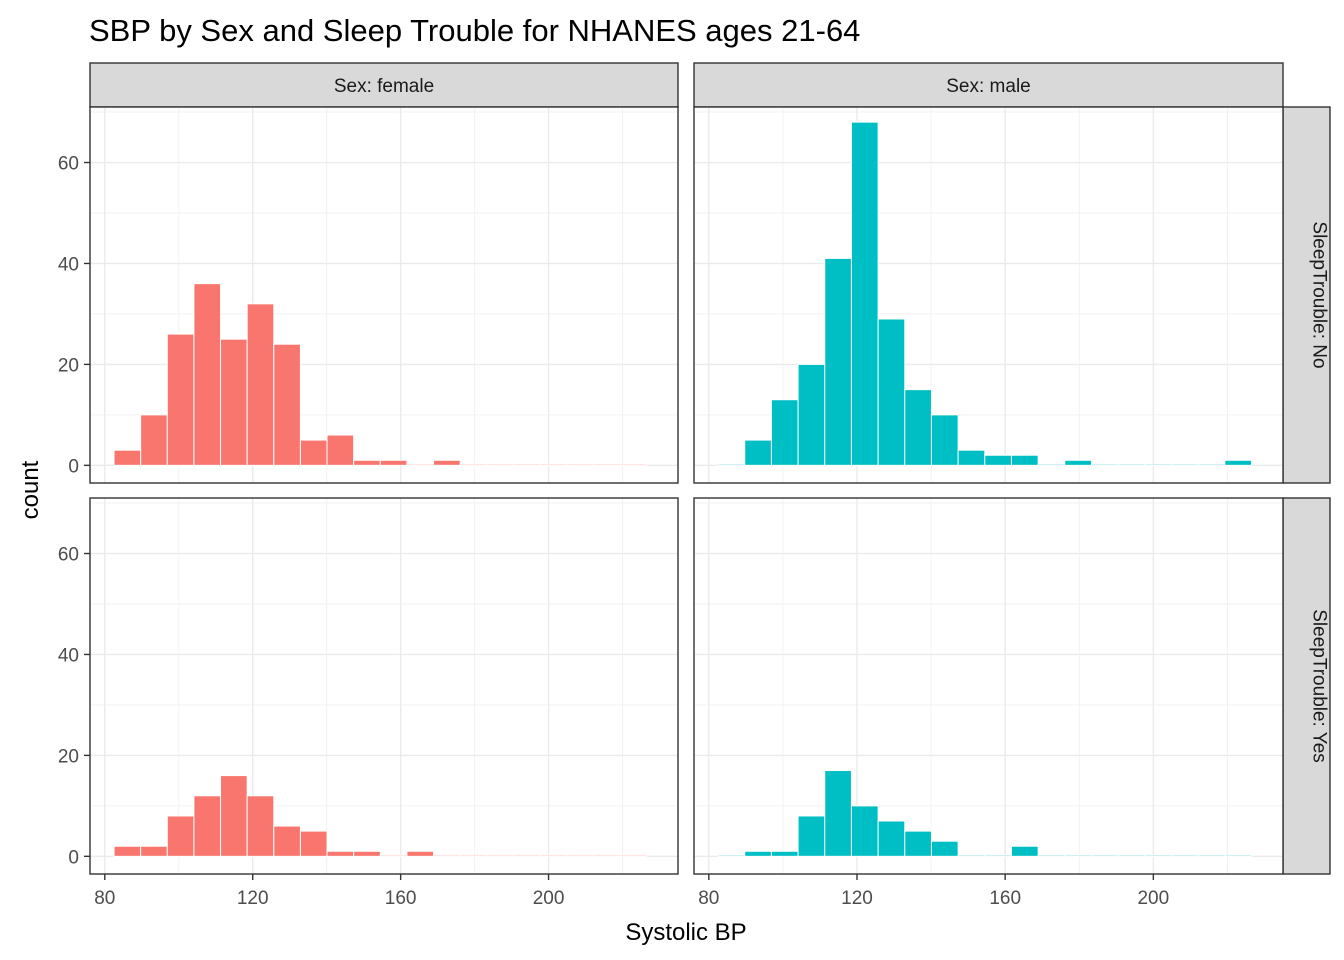  What do you see at coordinates (68, 655) in the screenshot?
I see `y-tick-label: 40` at bounding box center [68, 655].